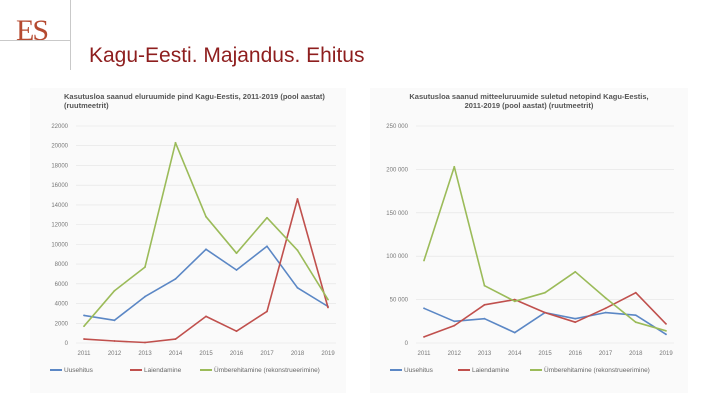 This screenshot has width=720, height=405. Describe the element at coordinates (397, 257) in the screenshot. I see `y-tick-label: 100 000` at that location.